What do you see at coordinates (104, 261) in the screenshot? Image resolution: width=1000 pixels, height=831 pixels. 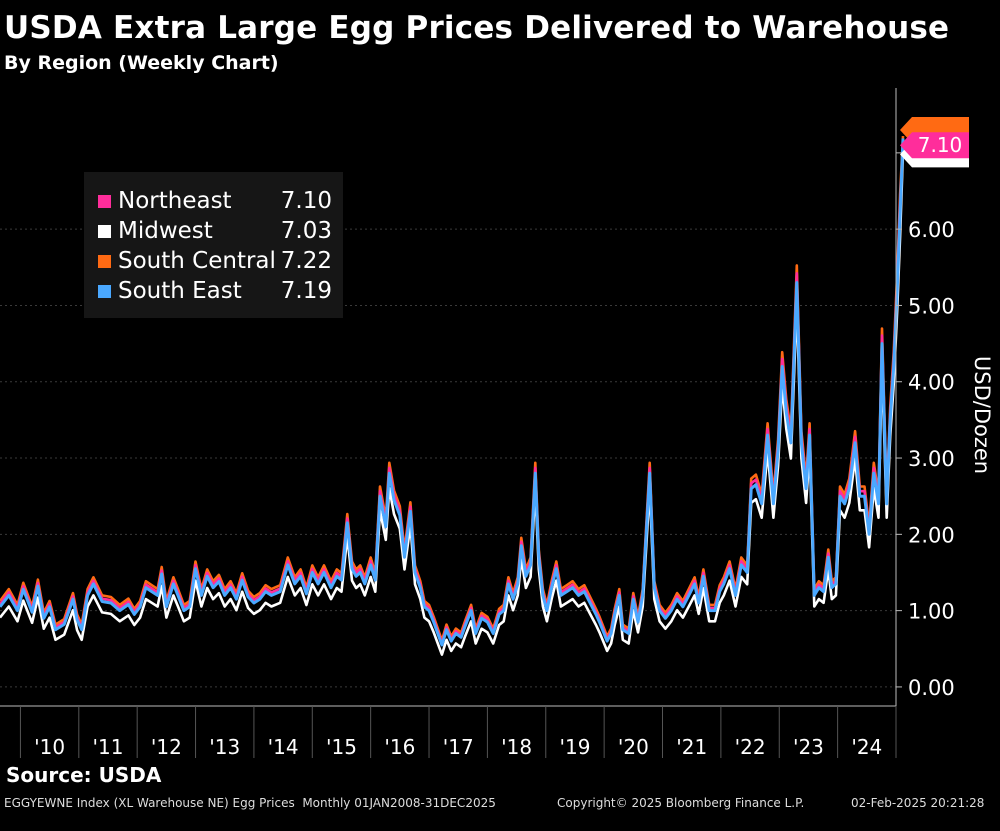 I see `legend-swatch-south-central` at bounding box center [104, 261].